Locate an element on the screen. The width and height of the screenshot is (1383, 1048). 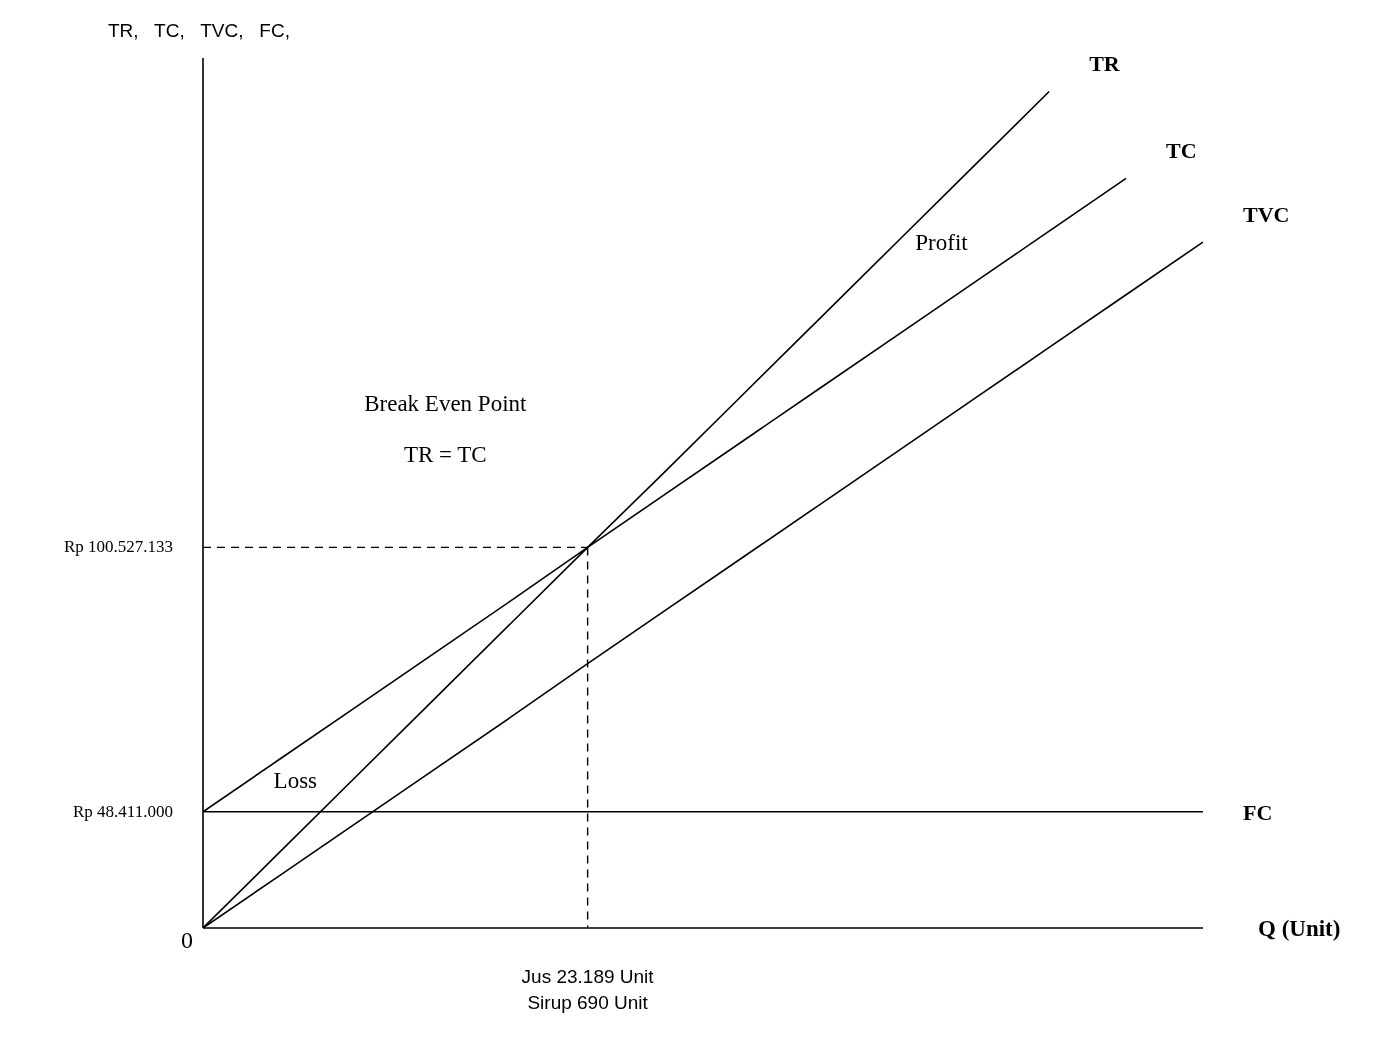
series-label: TR is located at coordinates (1105, 64).